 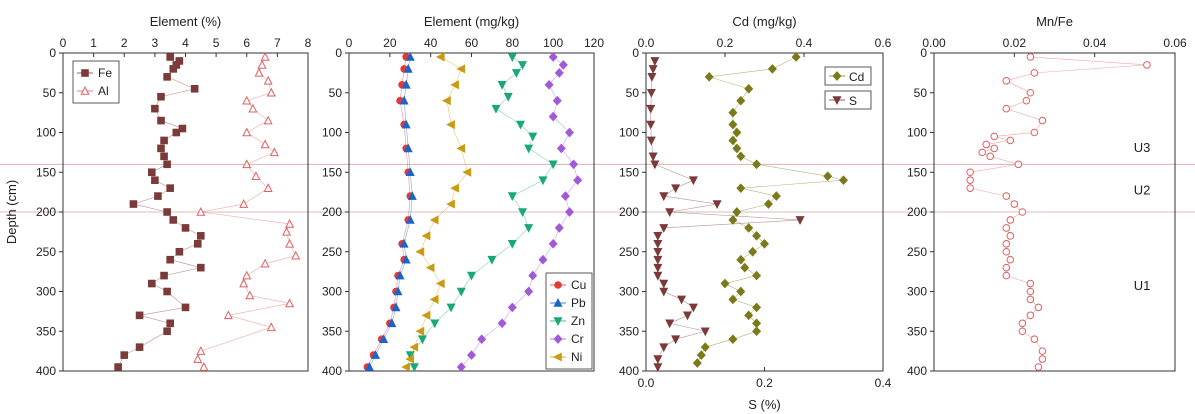 I want to click on legend-label: Ni, so click(x=576, y=357).